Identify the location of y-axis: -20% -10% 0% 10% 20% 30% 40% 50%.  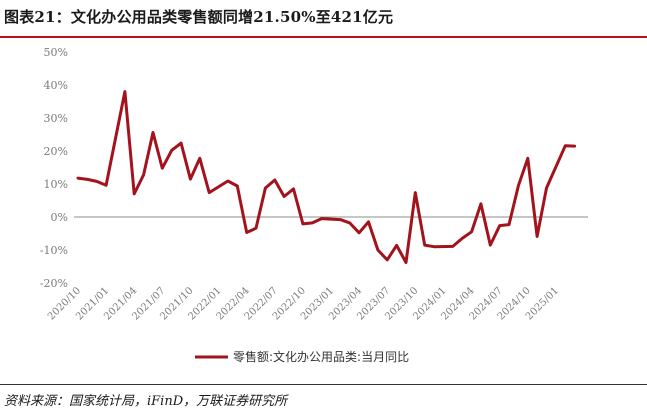
(54, 168).